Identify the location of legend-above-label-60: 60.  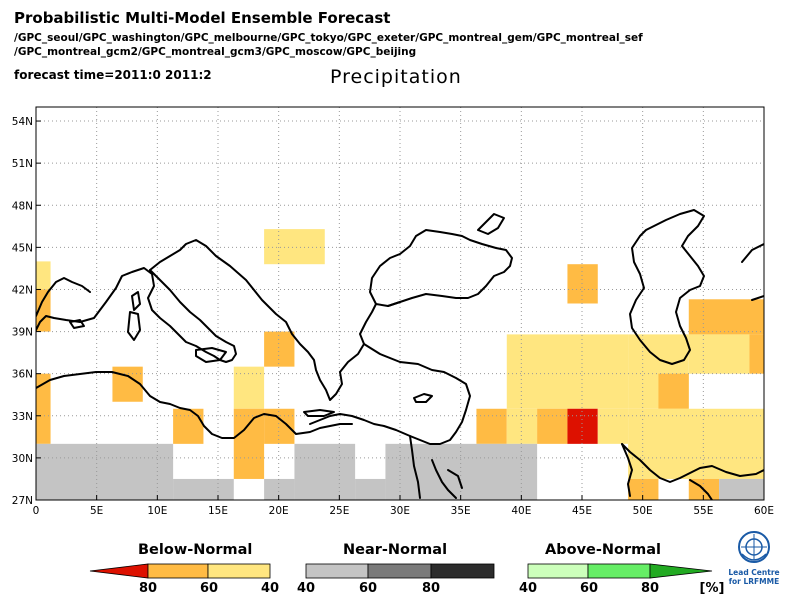
(589, 588).